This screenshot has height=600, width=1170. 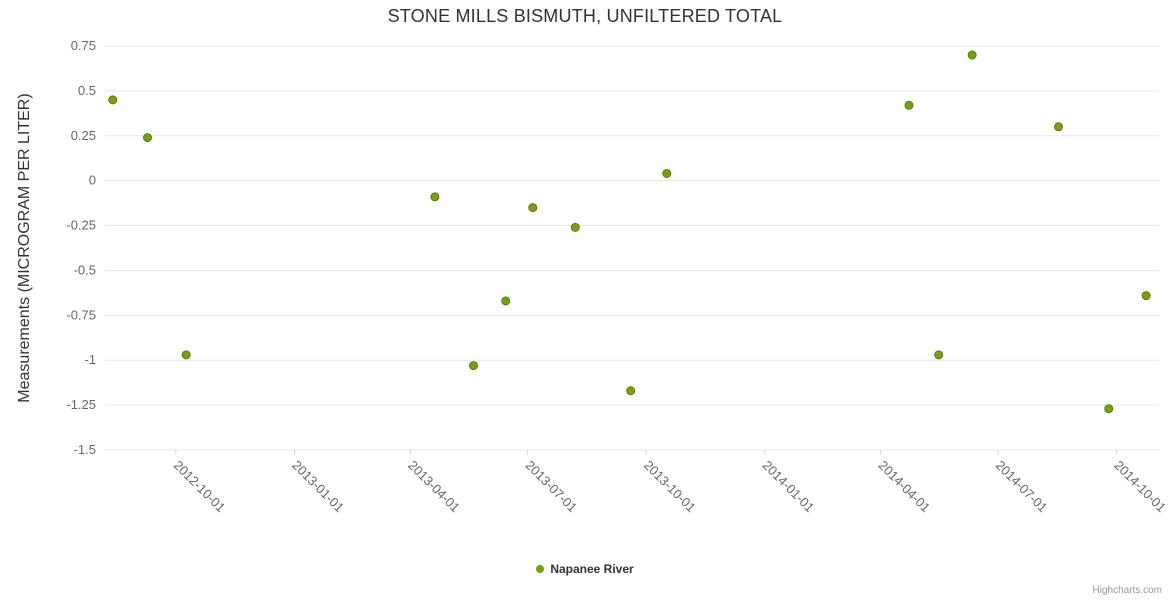 What do you see at coordinates (200, 487) in the screenshot?
I see `x-tick-label: 2012-10-01` at bounding box center [200, 487].